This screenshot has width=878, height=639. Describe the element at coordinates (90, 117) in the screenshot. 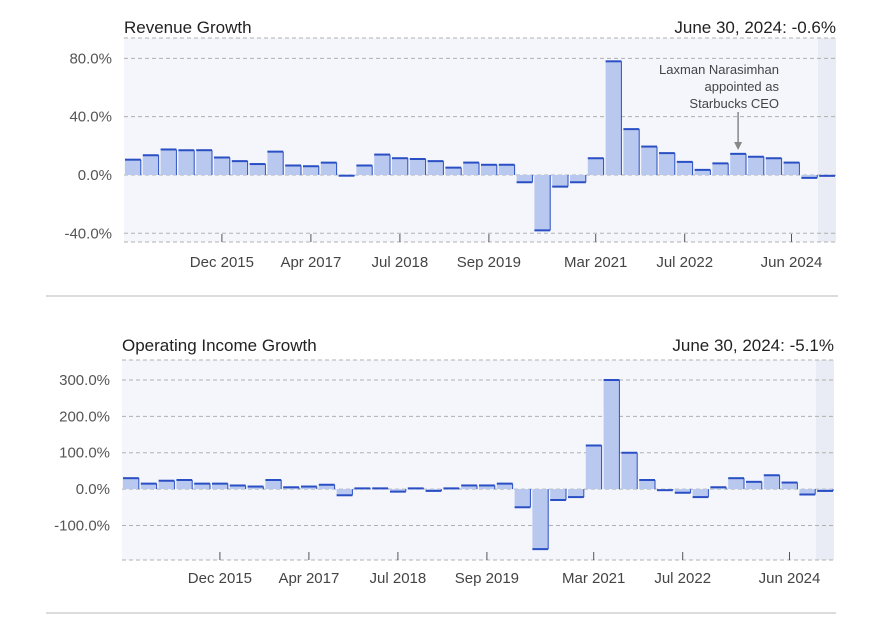

I see `y-tick-label: 40.0%` at that location.